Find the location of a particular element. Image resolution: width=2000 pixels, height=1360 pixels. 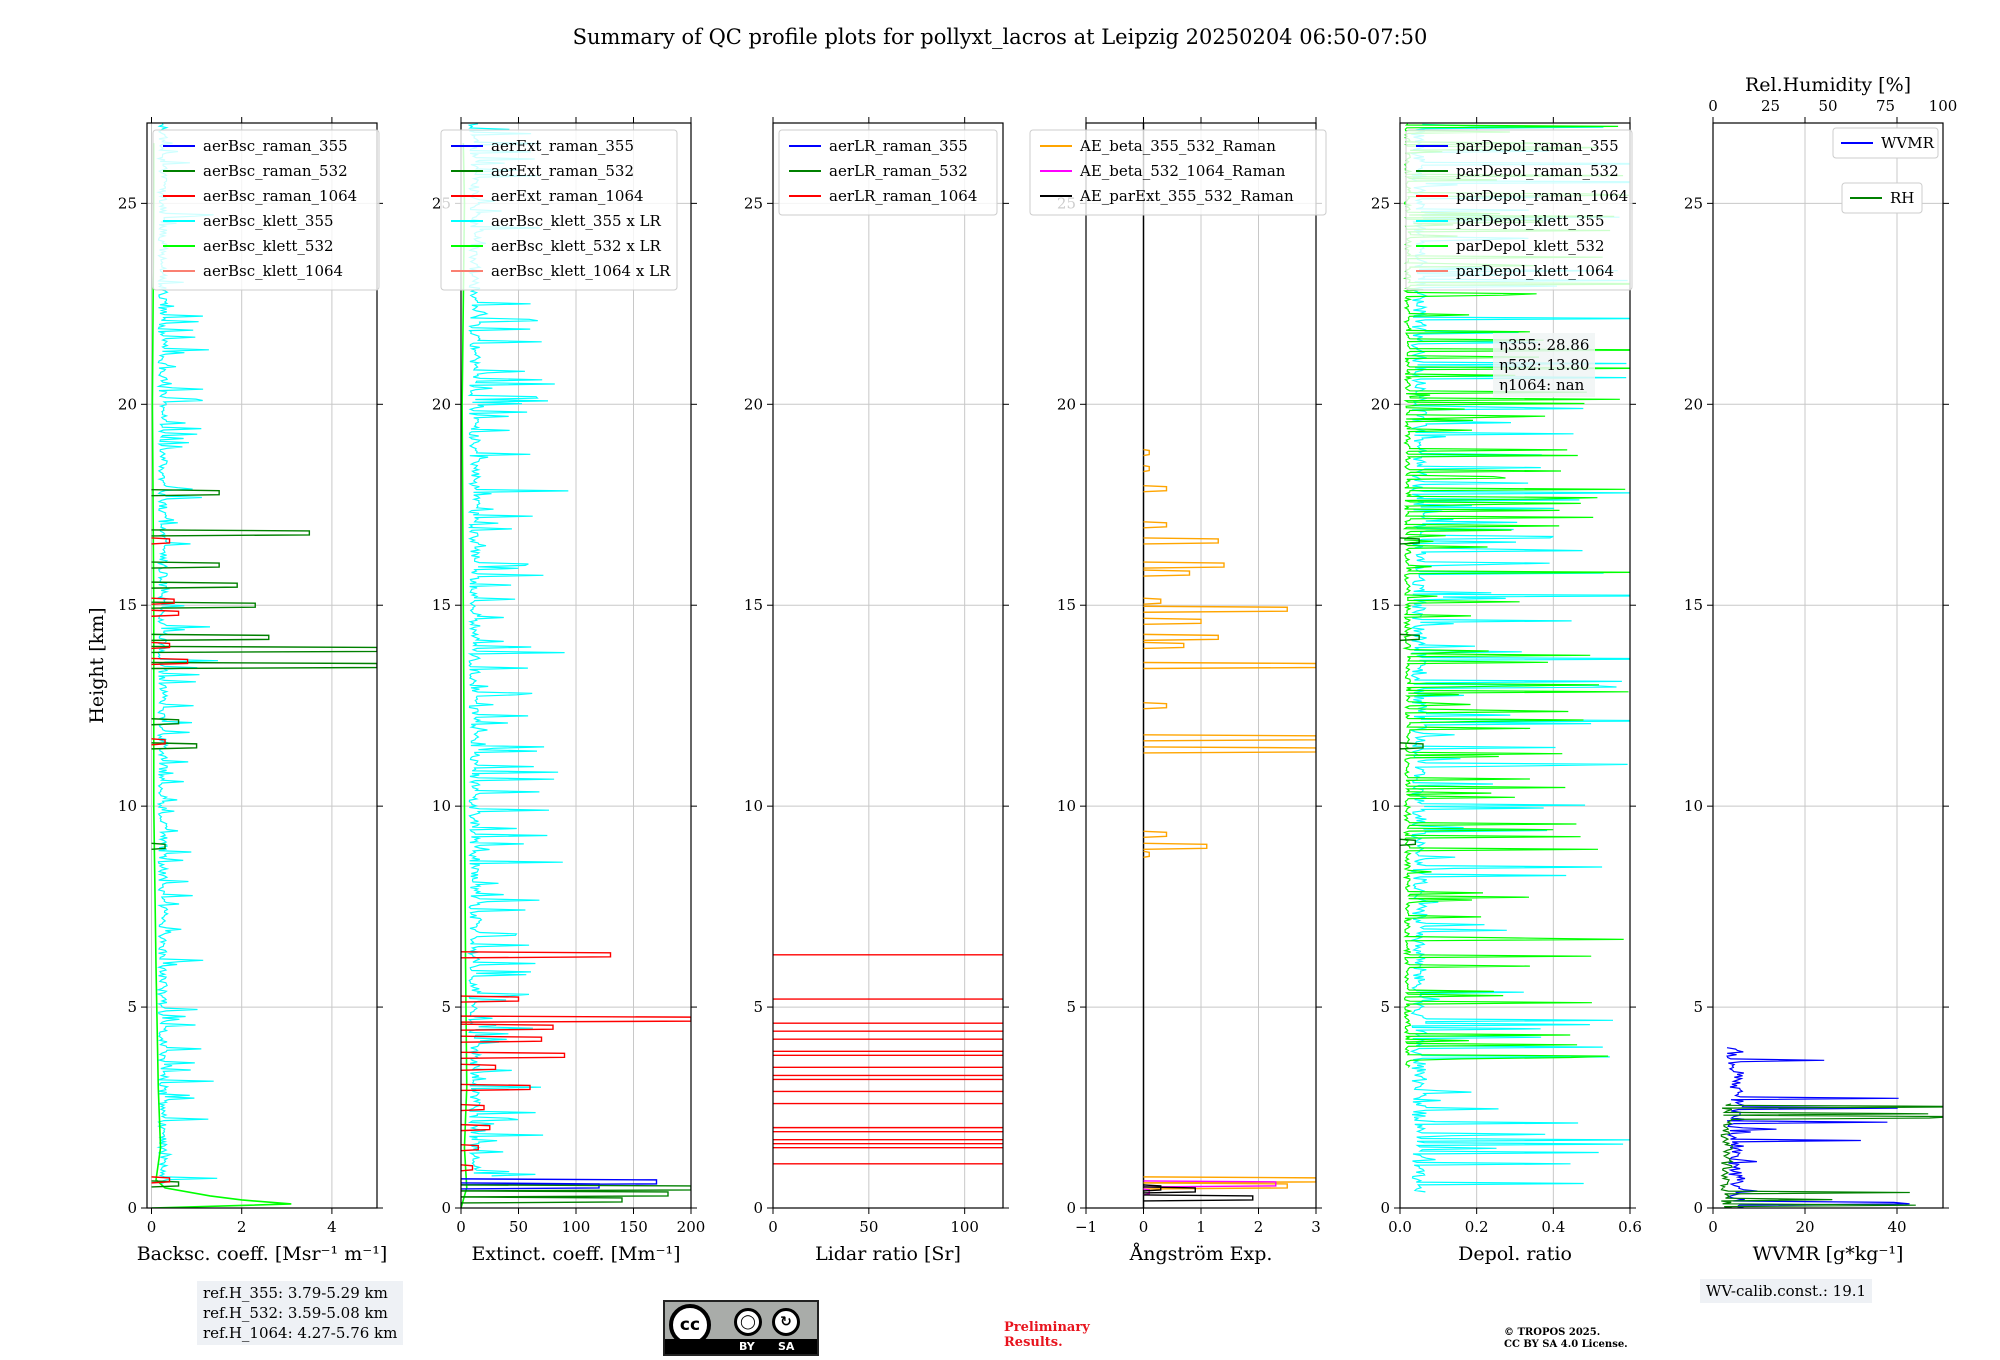

preliminary-line2: Results. is located at coordinates (1033, 1342).